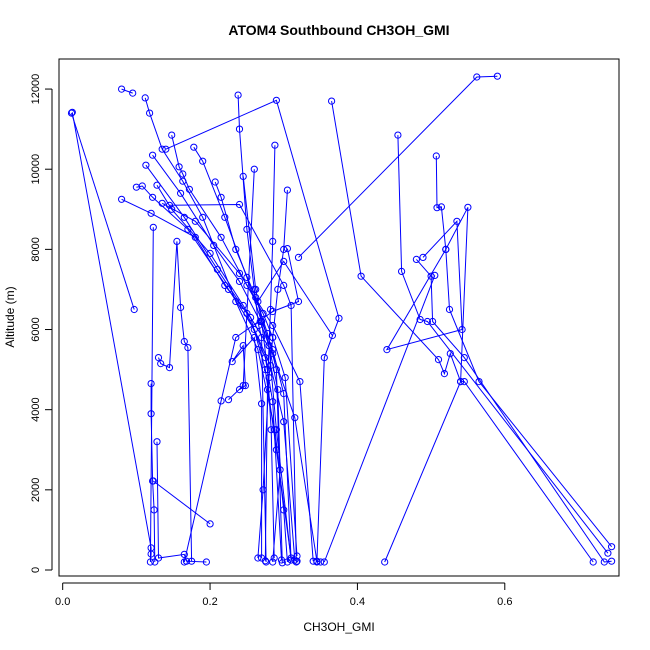  What do you see at coordinates (36, 89) in the screenshot?
I see `y-tick-label: 12000` at bounding box center [36, 89].